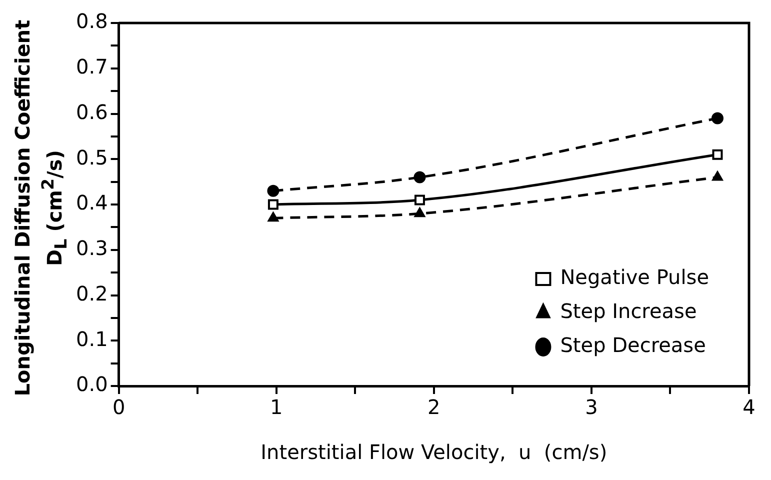 The width and height of the screenshot is (771, 480). Describe the element at coordinates (434, 407) in the screenshot. I see `x-tick-label: 2` at that location.